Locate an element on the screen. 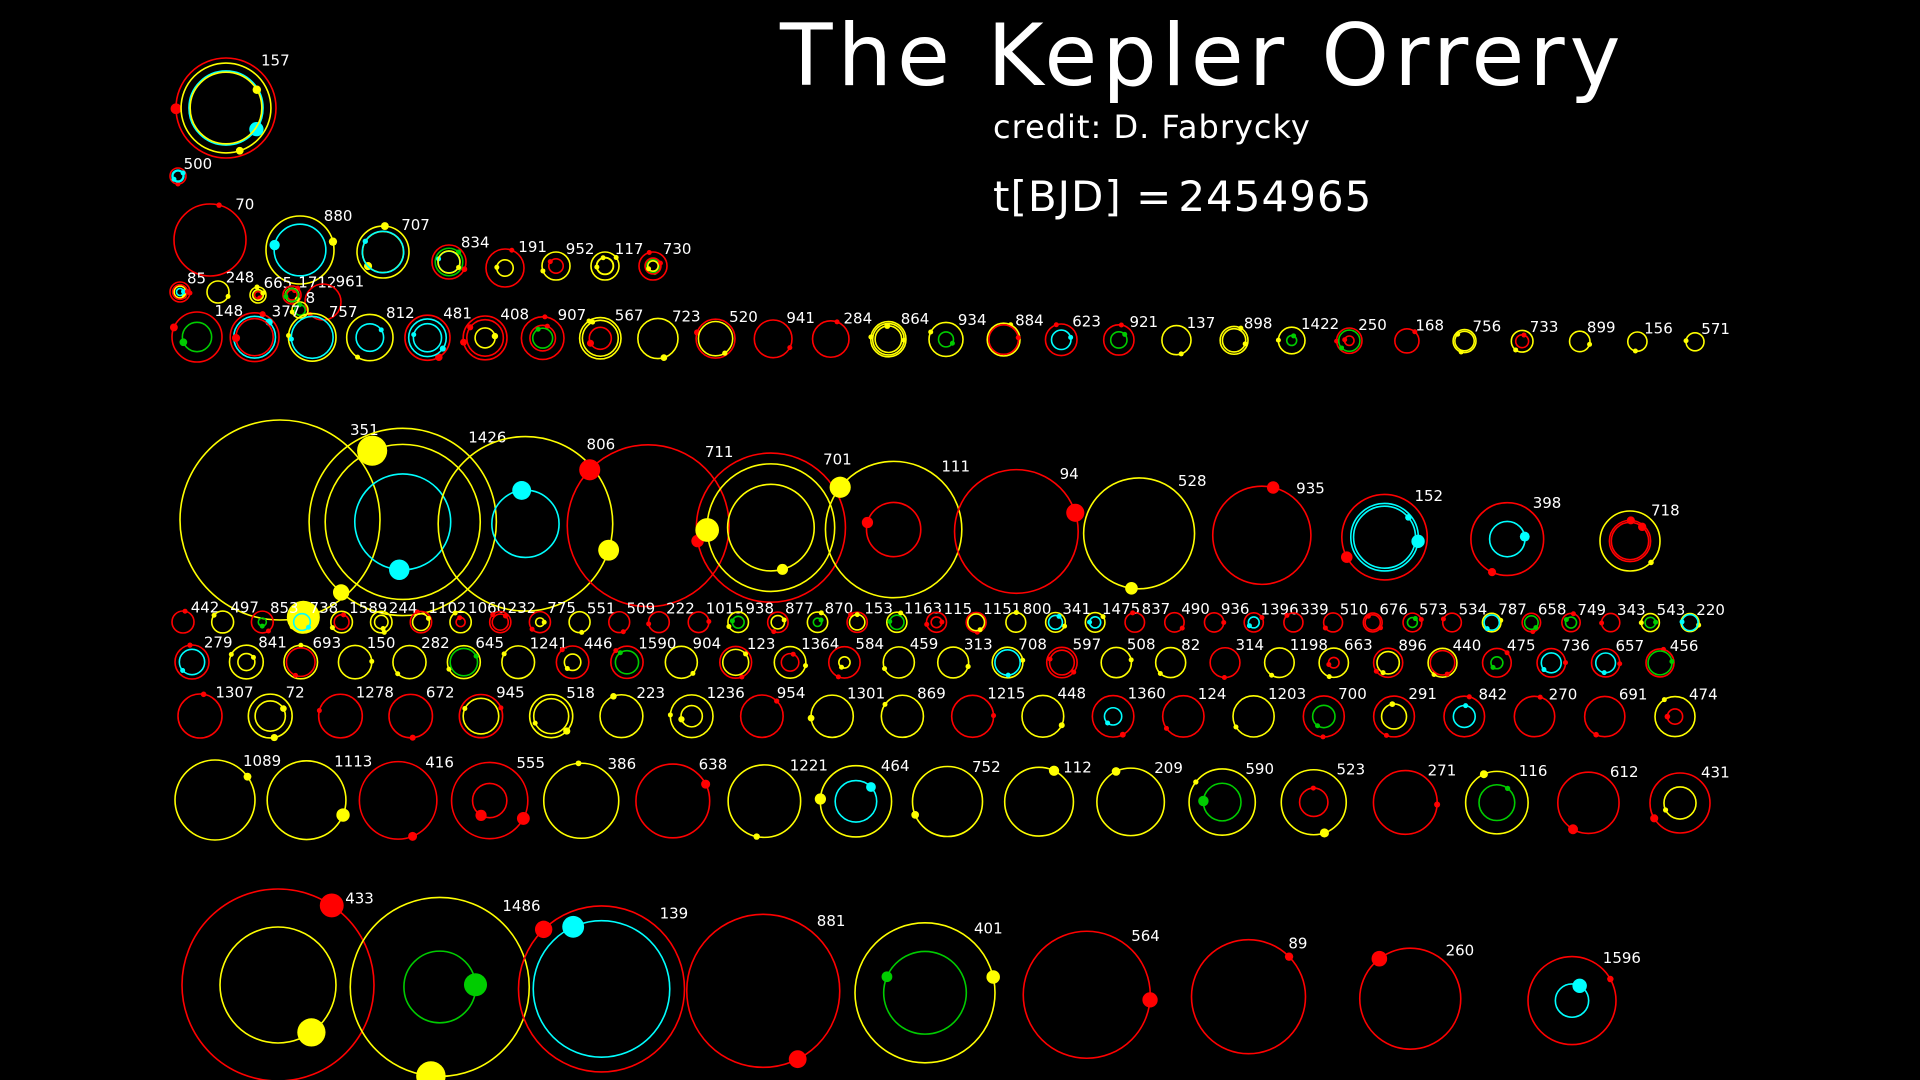  planetary-system: 757 is located at coordinates (322, 332).